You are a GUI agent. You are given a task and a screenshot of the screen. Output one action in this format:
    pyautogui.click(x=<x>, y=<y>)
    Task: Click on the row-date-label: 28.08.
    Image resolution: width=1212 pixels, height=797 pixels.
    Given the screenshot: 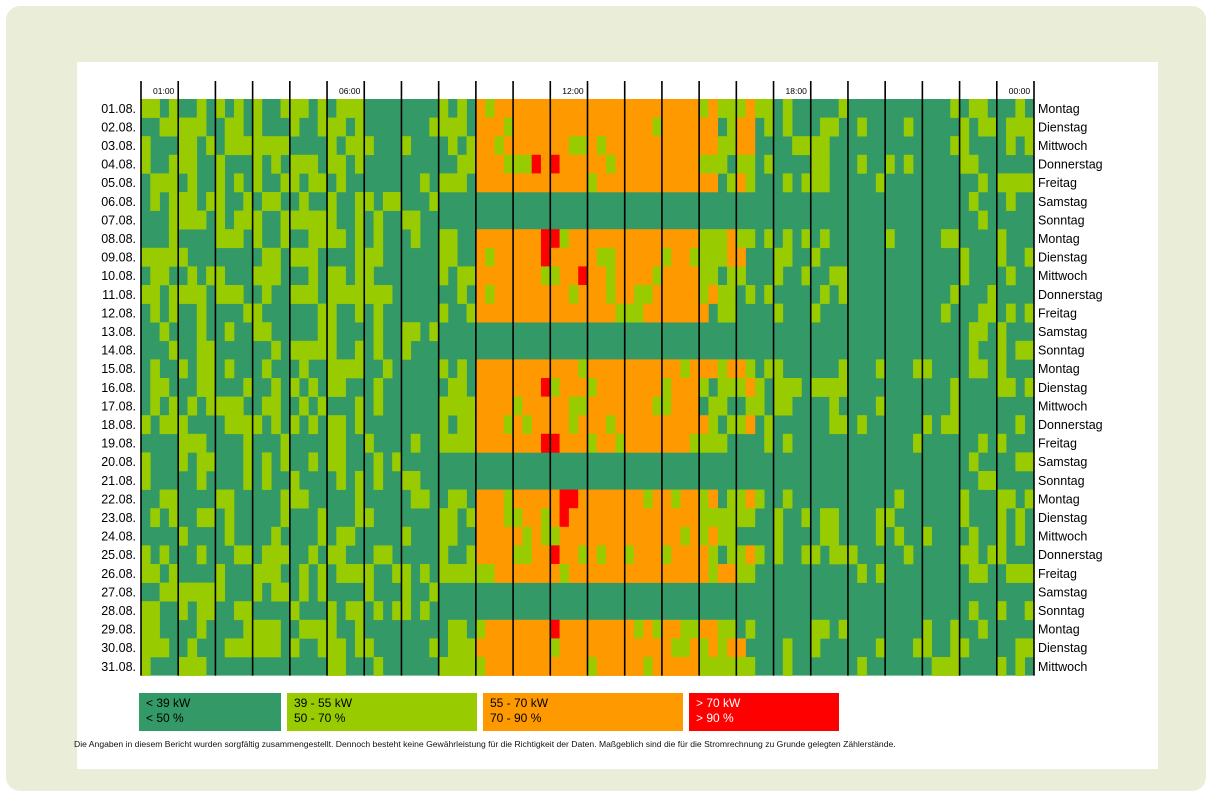 What is the action you would take?
    pyautogui.click(x=118, y=611)
    